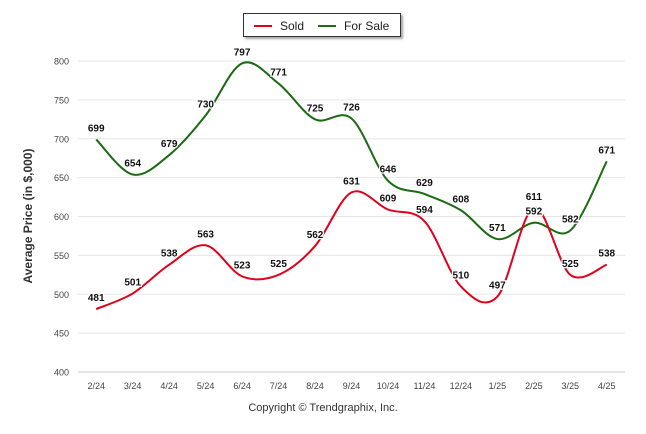 The height and width of the screenshot is (434, 646). Describe the element at coordinates (278, 73) in the screenshot. I see `data-label-for-sale: 771` at that location.